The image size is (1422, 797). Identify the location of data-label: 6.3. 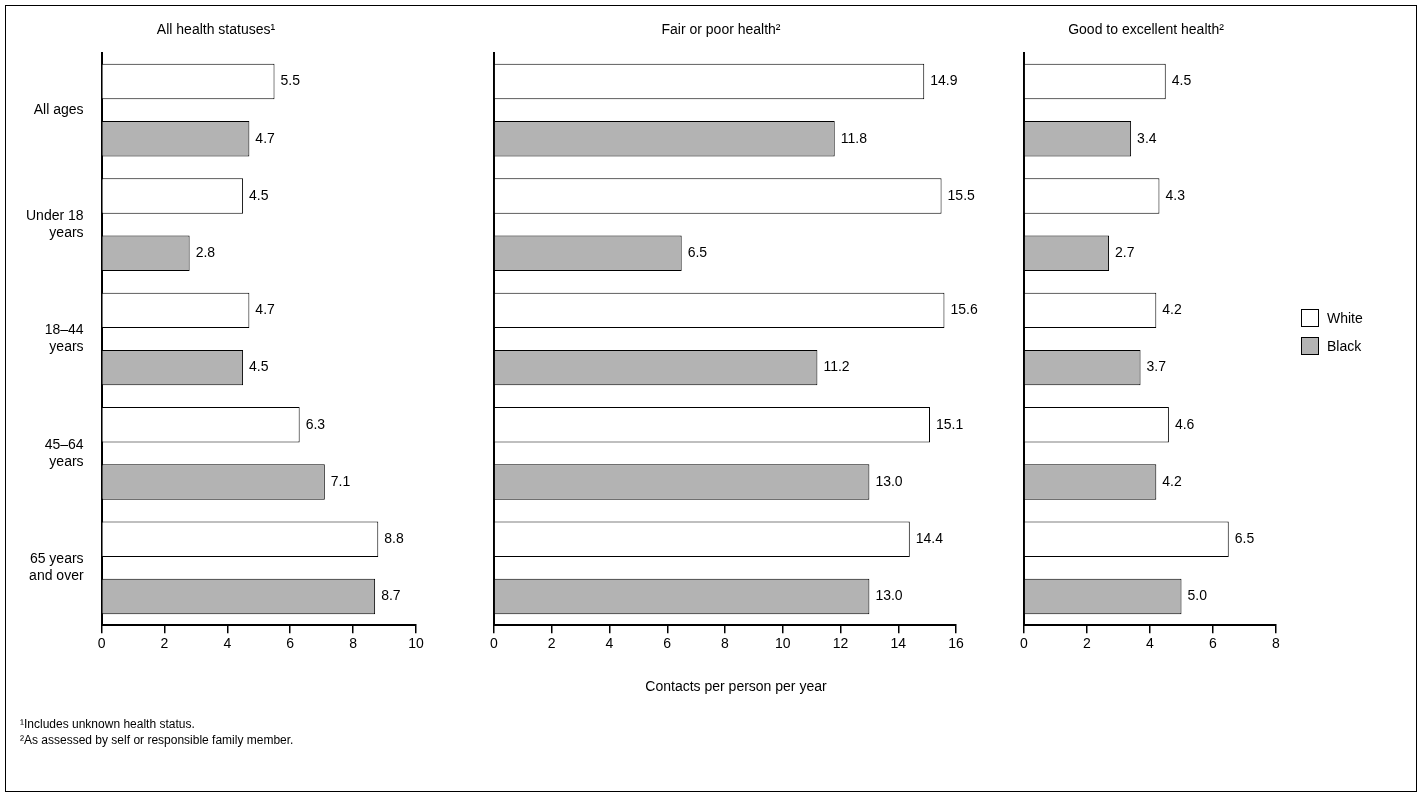
(315, 423).